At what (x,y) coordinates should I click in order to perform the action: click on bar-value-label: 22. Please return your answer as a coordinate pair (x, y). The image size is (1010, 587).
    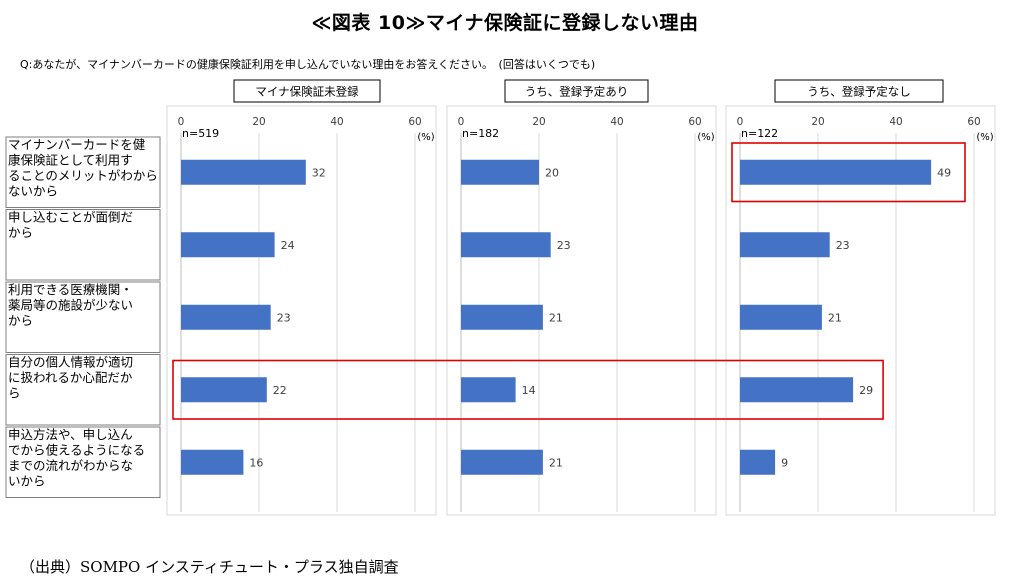
    Looking at the image, I should click on (280, 390).